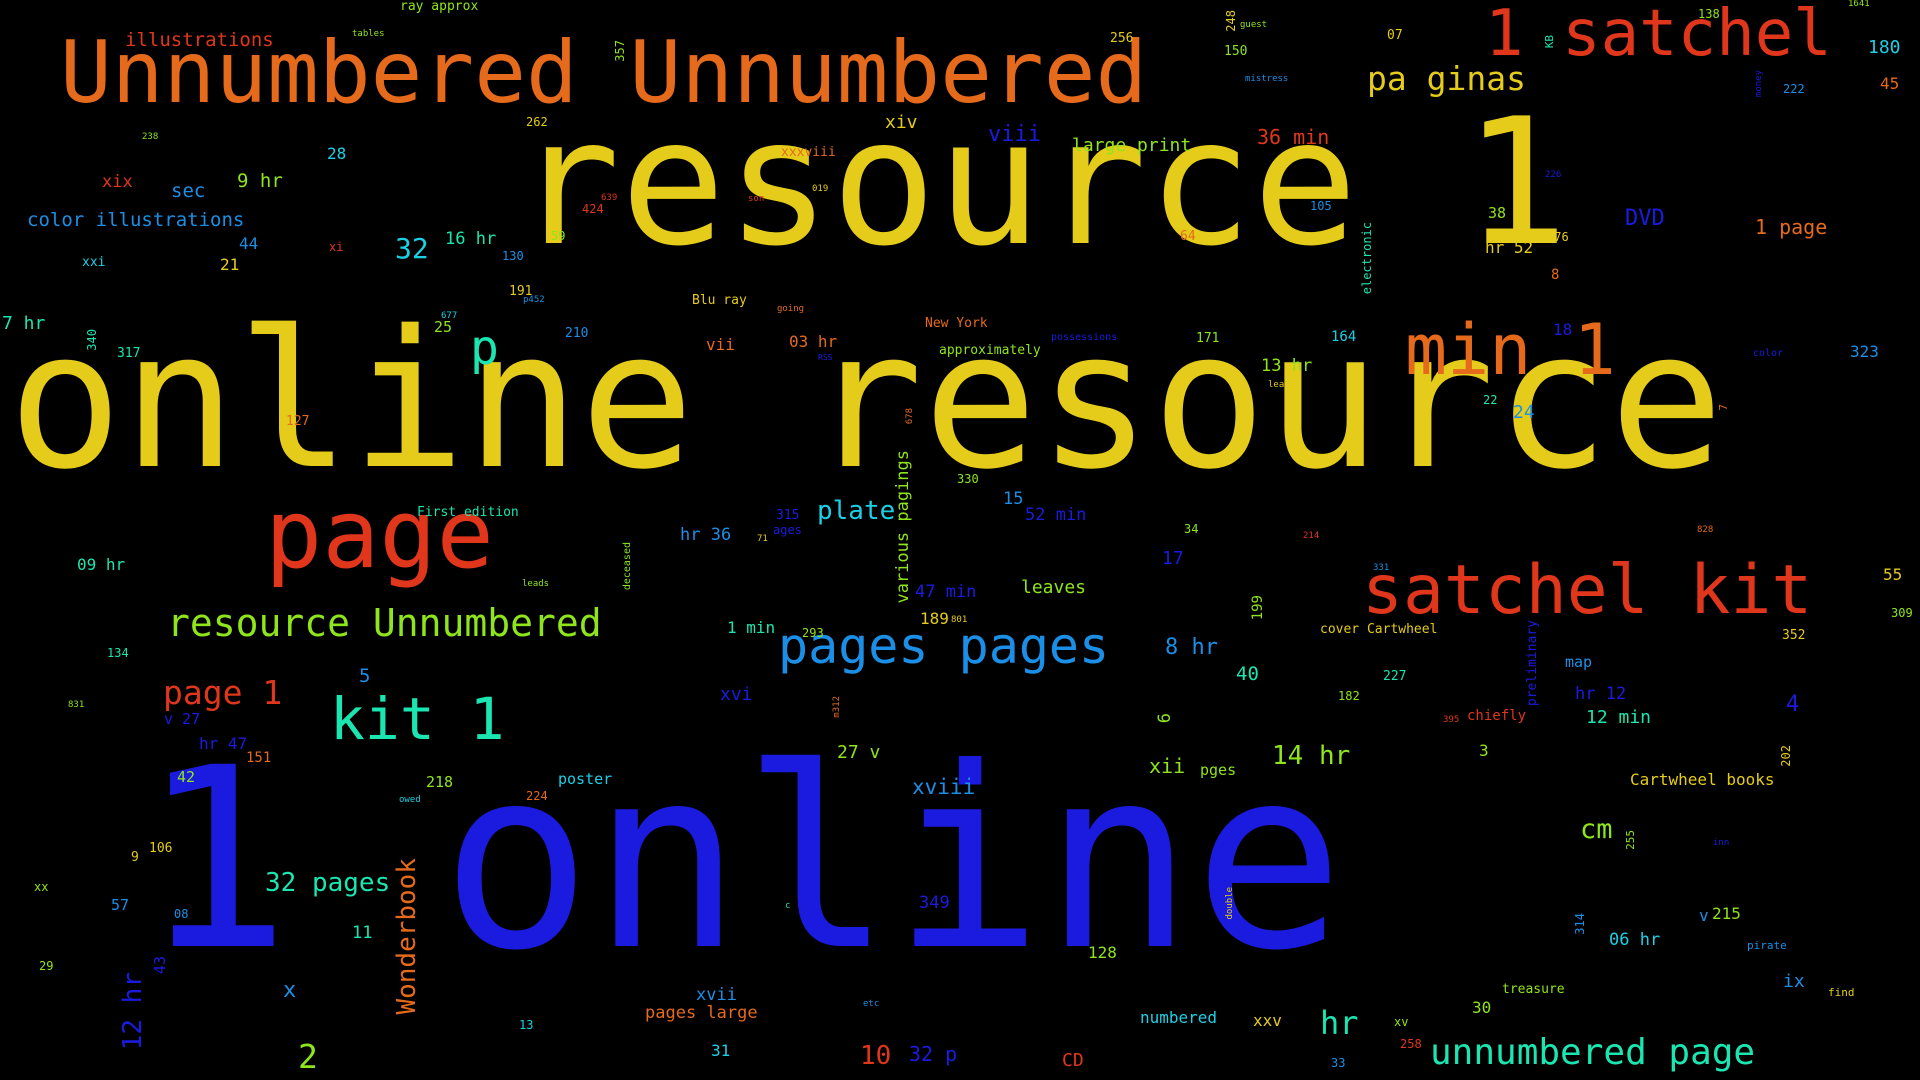 Image resolution: width=1920 pixels, height=1080 pixels. What do you see at coordinates (46, 966) in the screenshot?
I see `word: 29` at bounding box center [46, 966].